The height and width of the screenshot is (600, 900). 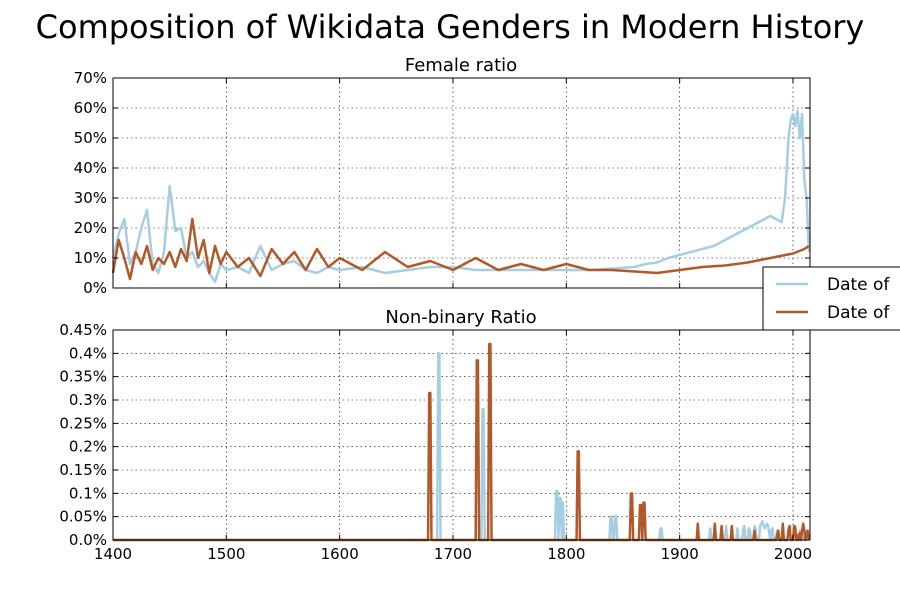 I want to click on x-tick-label: 1800, so click(x=566, y=554).